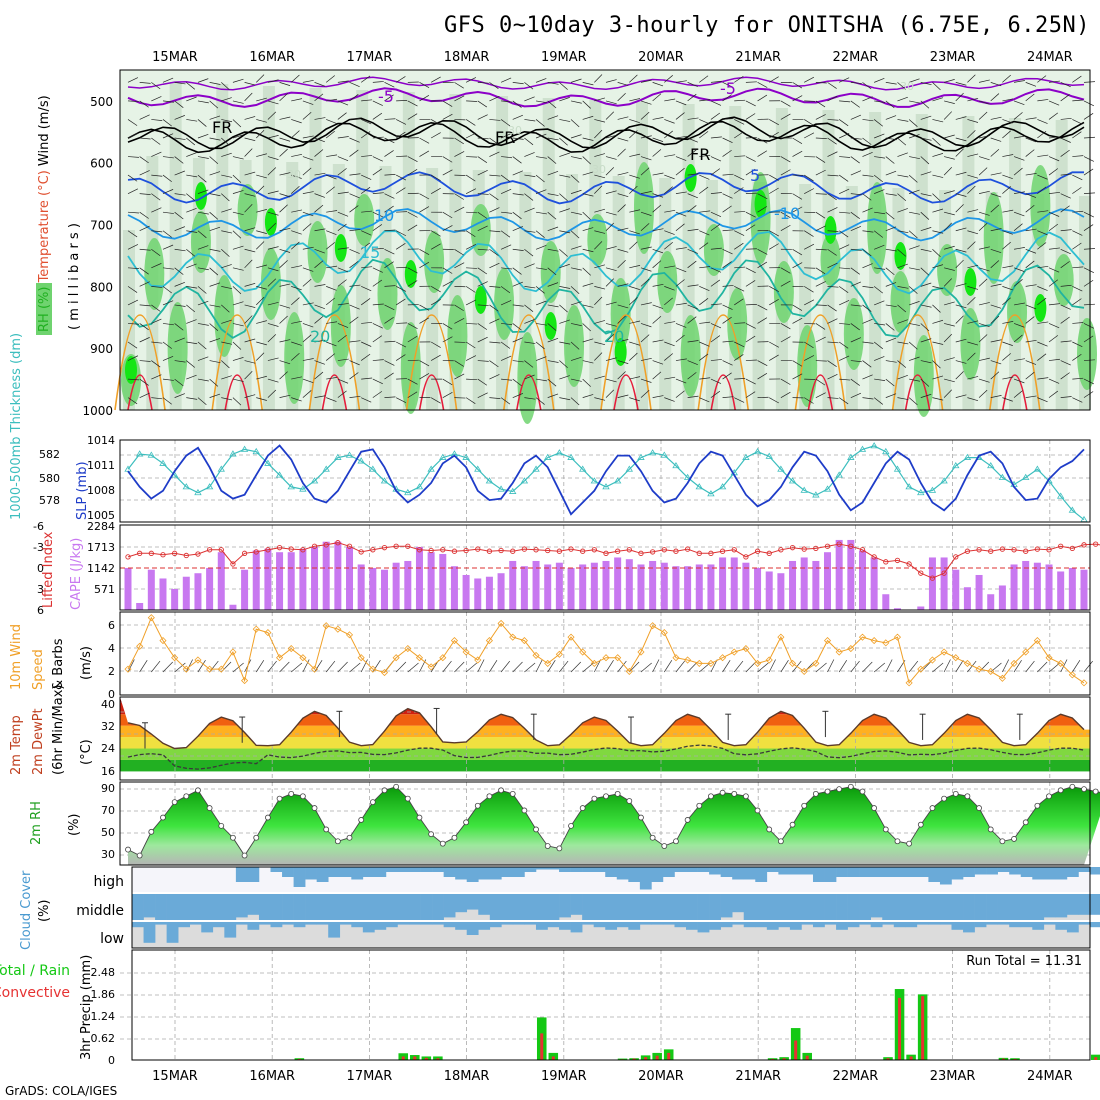 The image size is (1100, 1100). What do you see at coordinates (362, 250) in the screenshot?
I see `rh-column` at bounding box center [362, 250].